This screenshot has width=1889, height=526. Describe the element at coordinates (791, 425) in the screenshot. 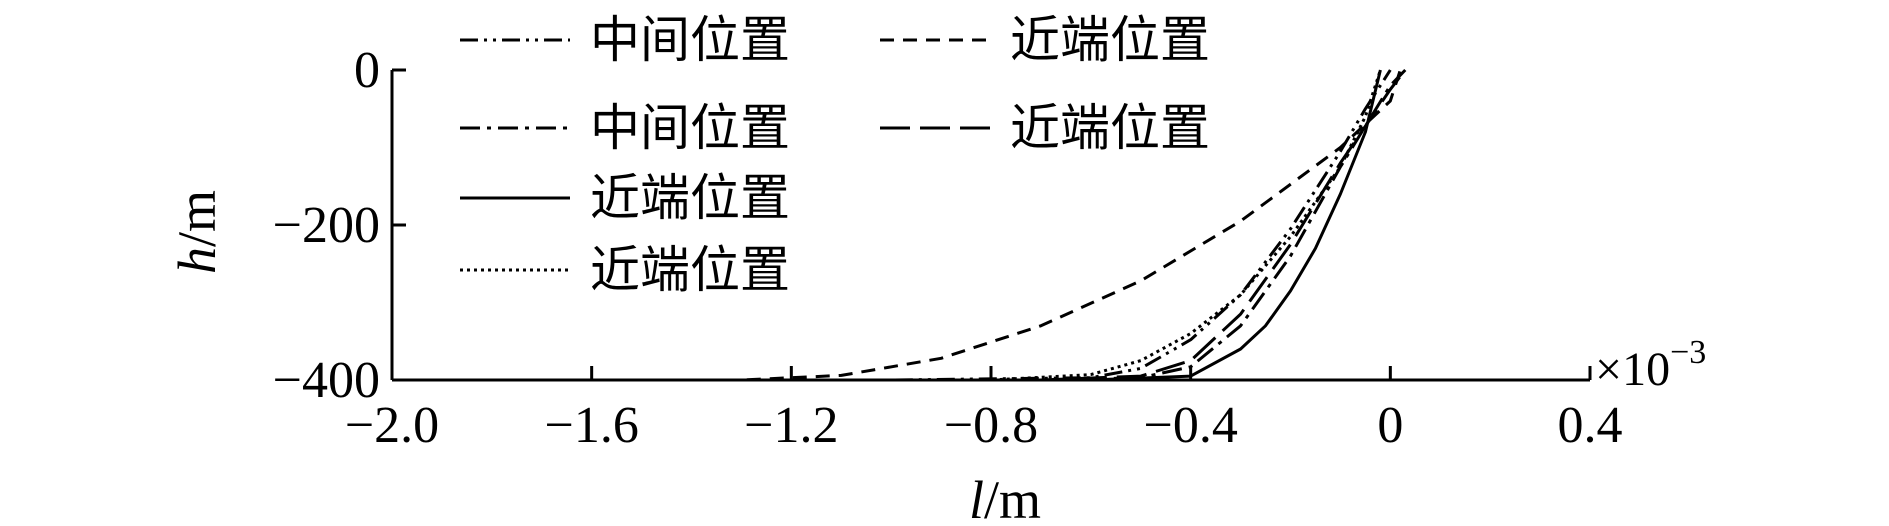

I see `x-tick-label: −1.2` at that location.